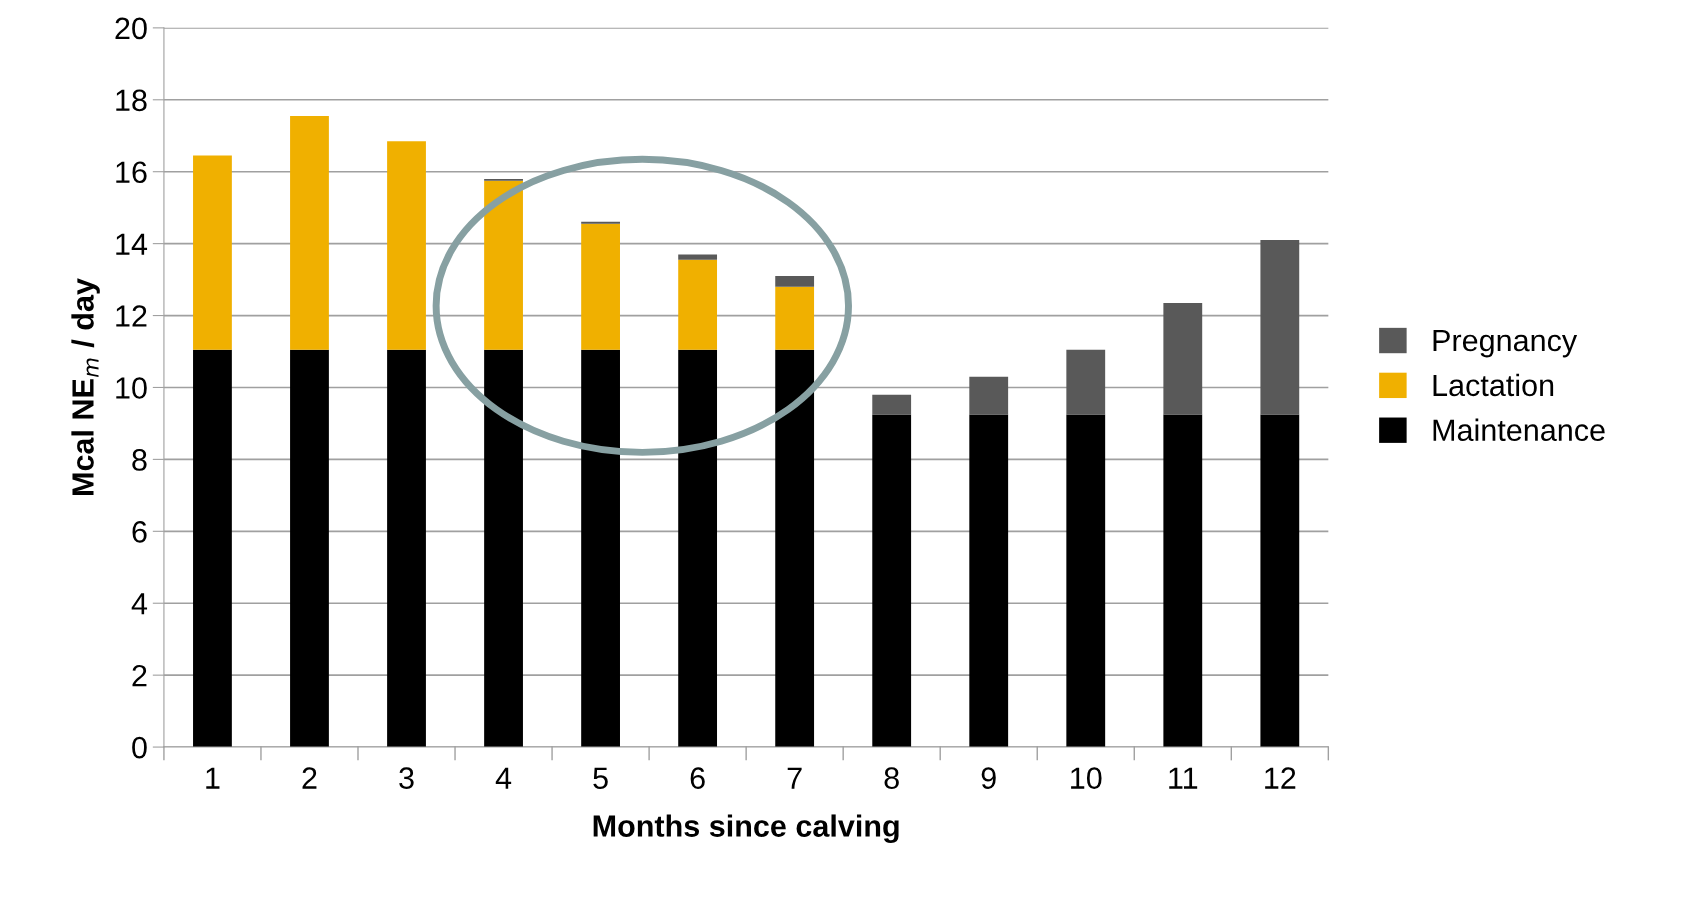  What do you see at coordinates (1493, 385) in the screenshot?
I see `legend-label: Lactation` at bounding box center [1493, 385].